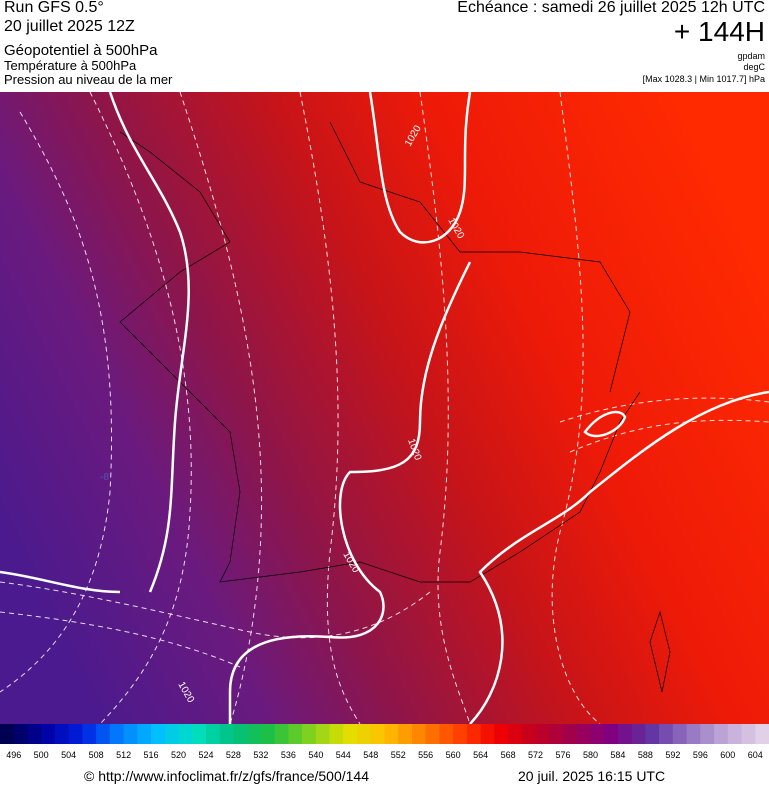  What do you see at coordinates (205, 755) in the screenshot?
I see `colorbar-label: 524` at bounding box center [205, 755].